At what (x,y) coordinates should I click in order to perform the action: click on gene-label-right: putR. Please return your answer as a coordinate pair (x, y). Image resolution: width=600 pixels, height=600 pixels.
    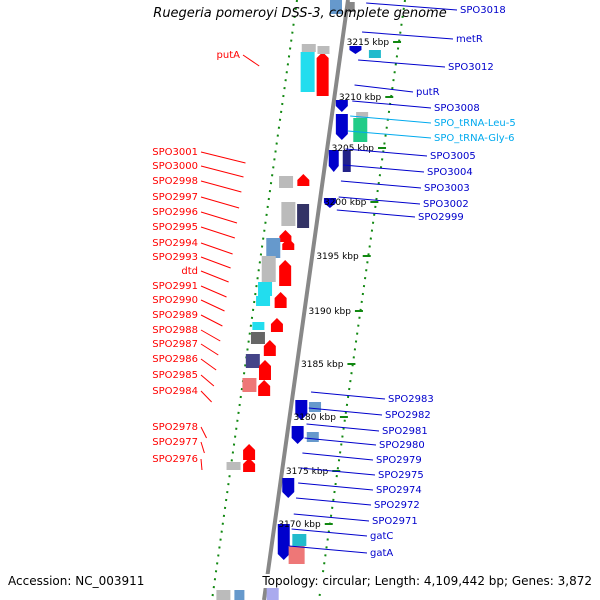
    Looking at the image, I should click on (428, 92).